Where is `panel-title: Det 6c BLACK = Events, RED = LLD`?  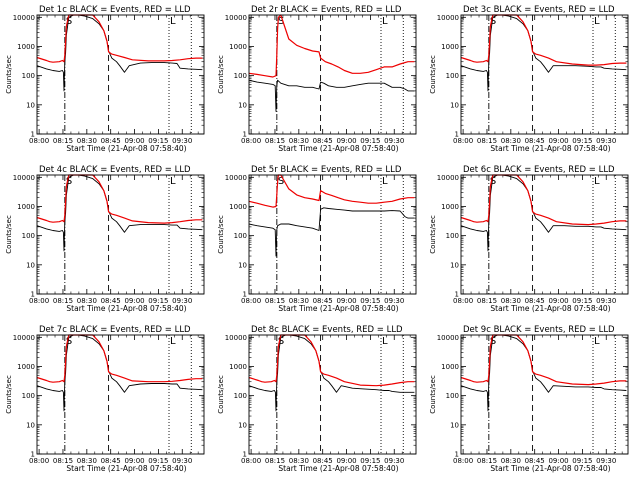 panel-title: Det 6c BLACK = Events, RED = LLD is located at coordinates (539, 170).